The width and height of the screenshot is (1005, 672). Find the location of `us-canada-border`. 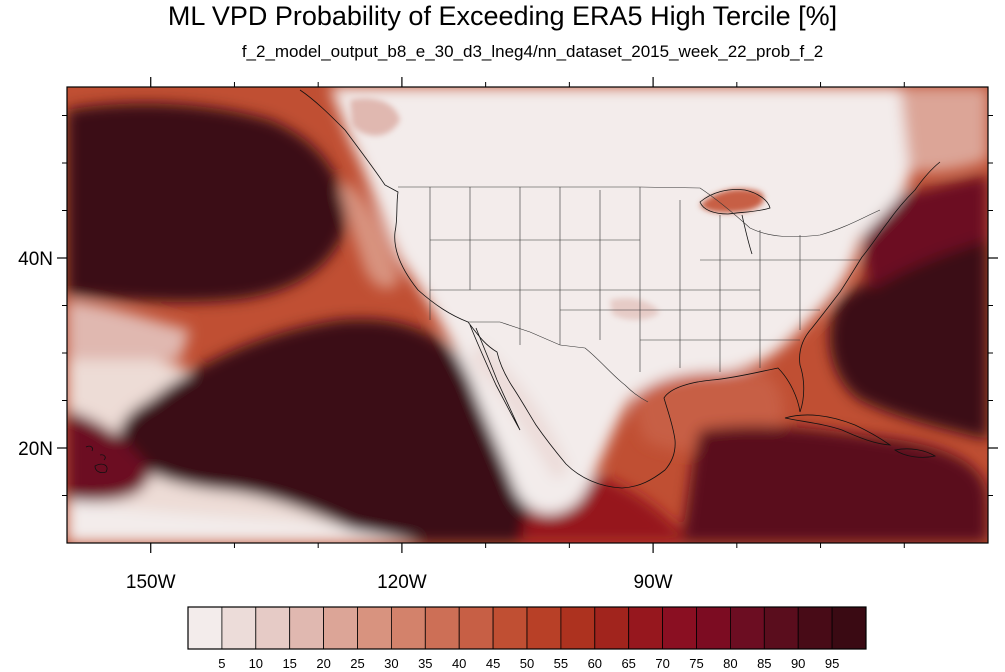

us-canada-border is located at coordinates (639, 212).